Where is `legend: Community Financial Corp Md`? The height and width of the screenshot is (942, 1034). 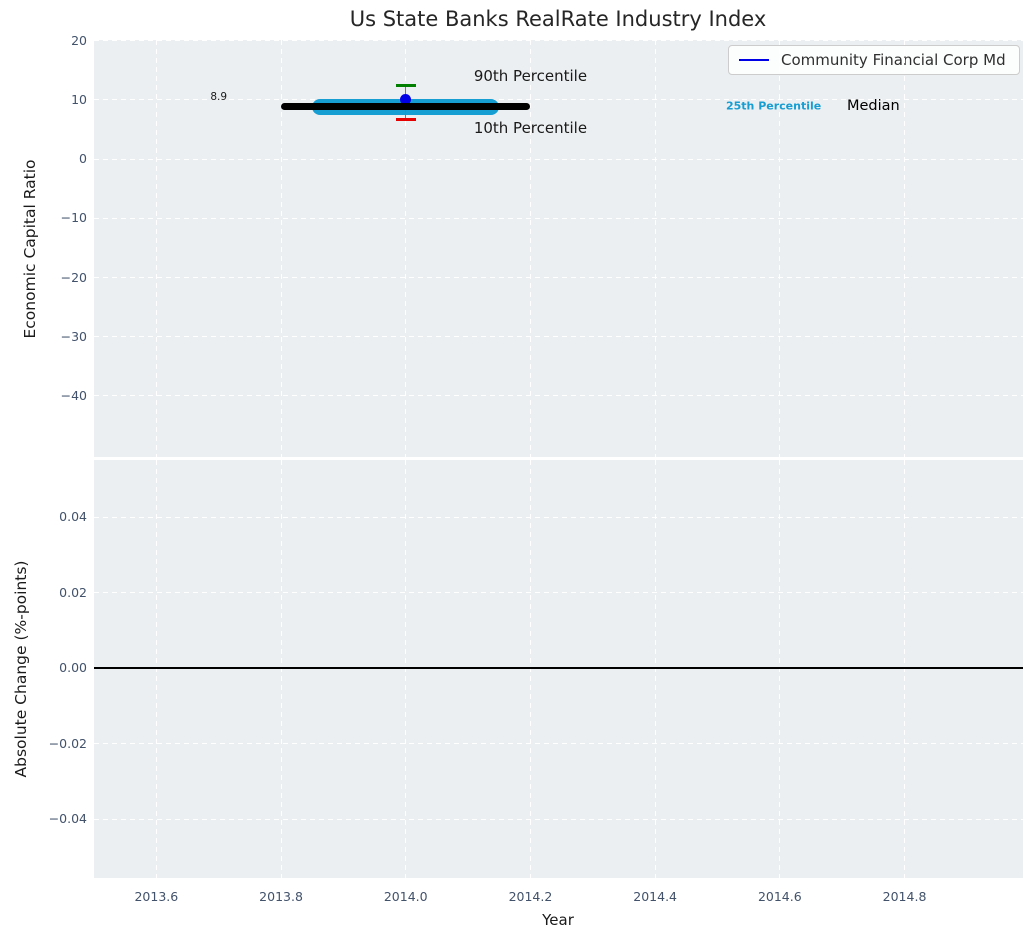
legend: Community Financial Corp Md is located at coordinates (874, 60).